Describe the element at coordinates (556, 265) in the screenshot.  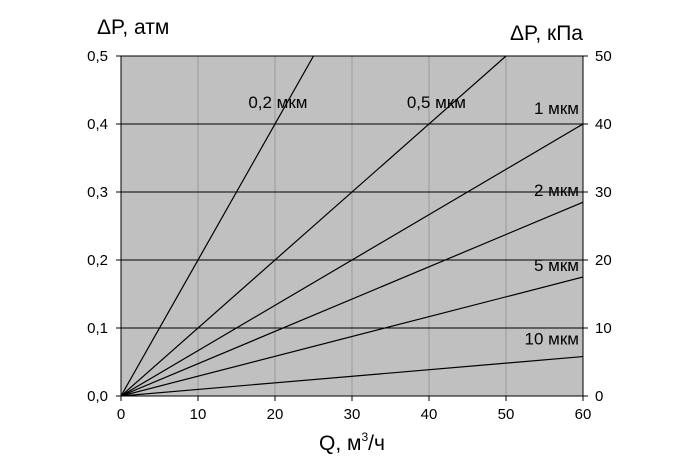
I see `series-label: 5 мкм` at that location.